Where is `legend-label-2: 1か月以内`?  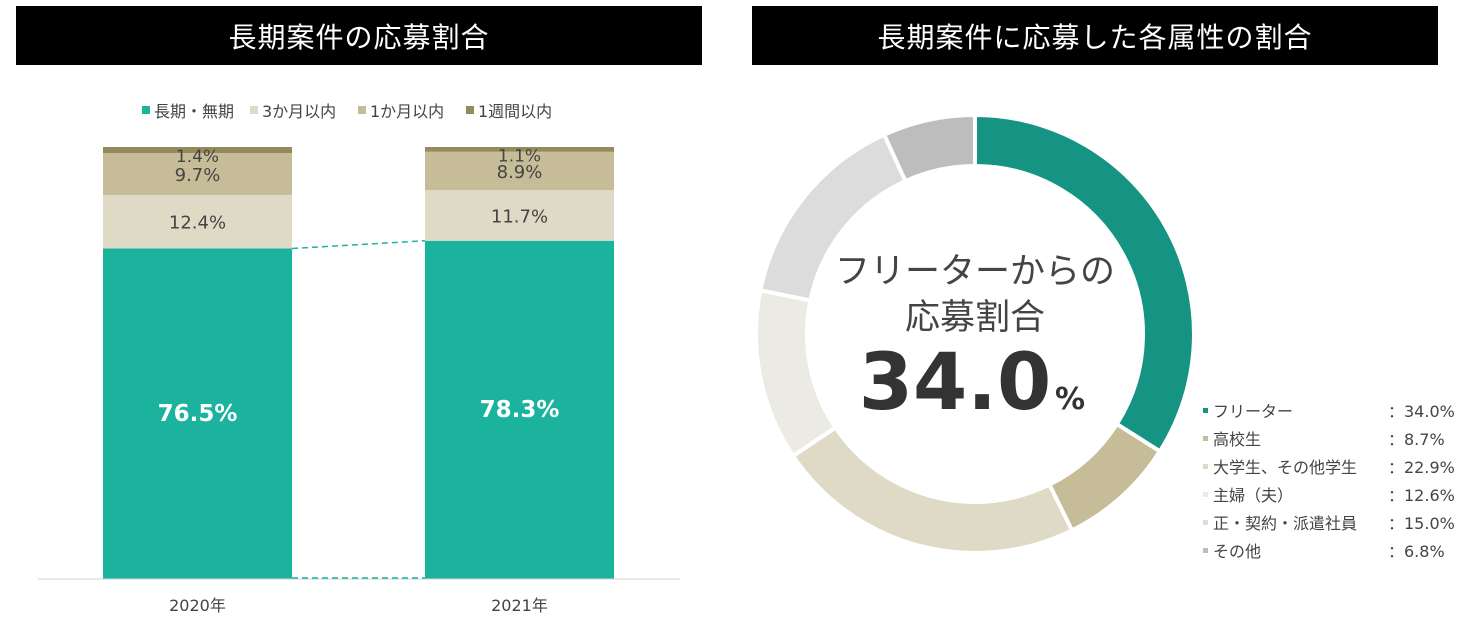 legend-label-2: 1か月以内 is located at coordinates (407, 111).